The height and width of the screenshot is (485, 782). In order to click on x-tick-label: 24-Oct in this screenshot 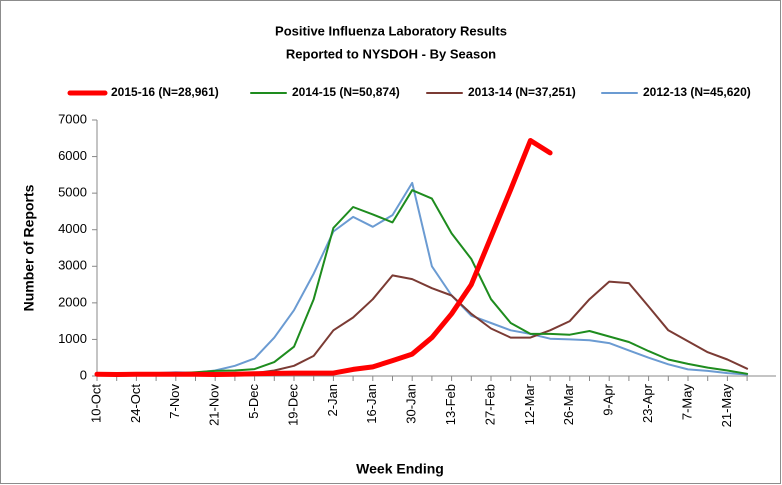, I will do `click(135, 403)`.